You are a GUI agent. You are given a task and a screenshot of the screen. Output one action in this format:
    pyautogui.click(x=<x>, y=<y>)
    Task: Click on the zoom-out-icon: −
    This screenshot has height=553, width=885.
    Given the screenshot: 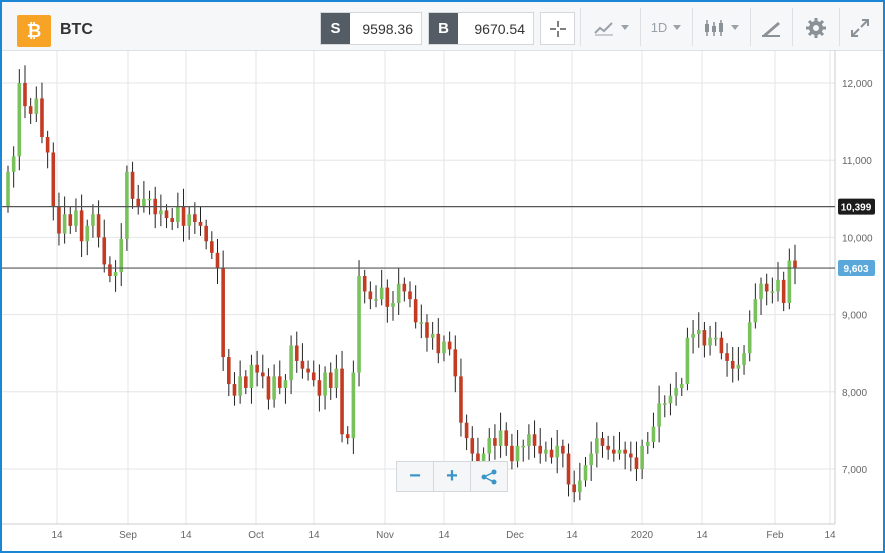 What is the action you would take?
    pyautogui.click(x=415, y=476)
    